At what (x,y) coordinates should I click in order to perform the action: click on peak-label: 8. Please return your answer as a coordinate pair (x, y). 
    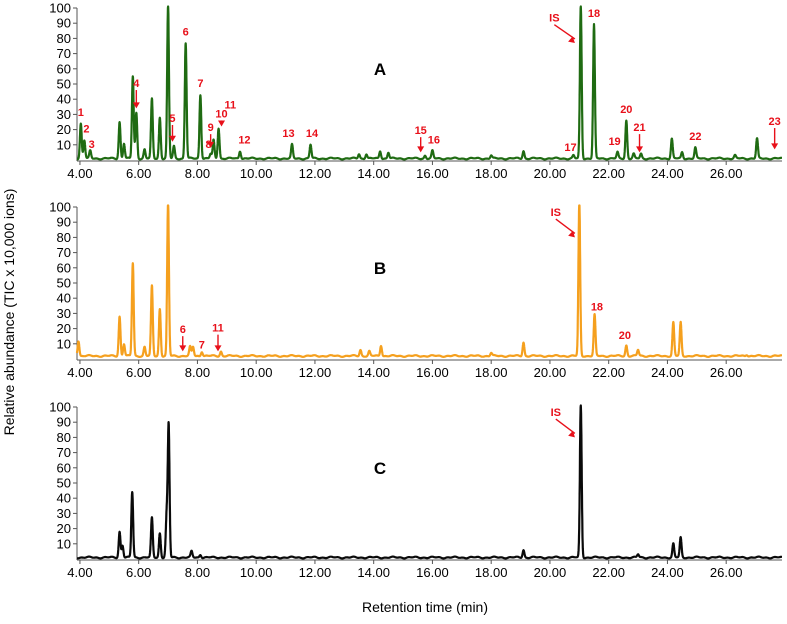
    Looking at the image, I should click on (209, 145).